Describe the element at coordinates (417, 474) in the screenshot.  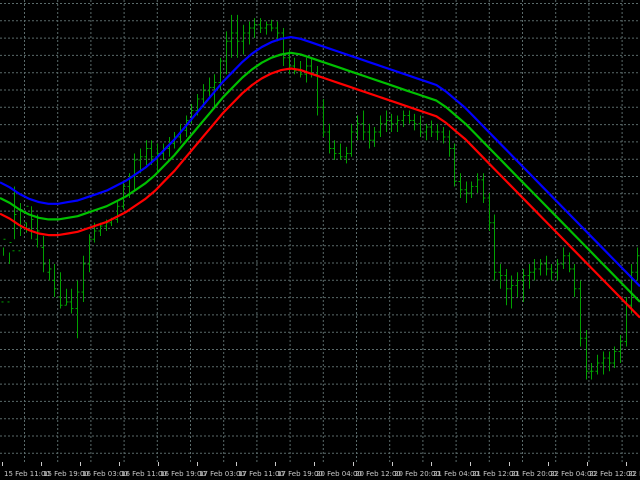
I see `x-tick-label: 20 Feb 20:00` at that location.